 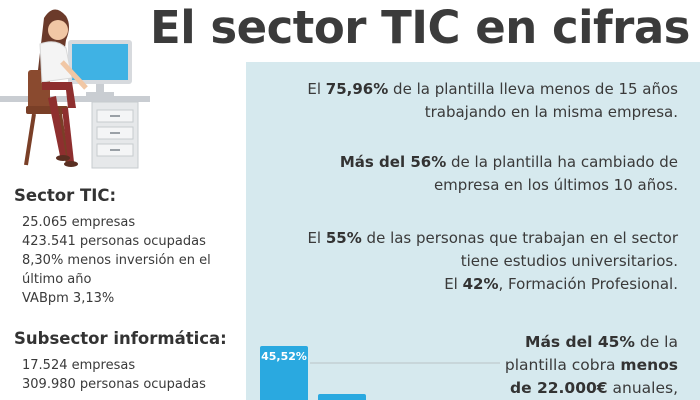 What do you see at coordinates (555, 185) in the screenshot?
I see `stat-text: empresa en los últimos 10 años.` at bounding box center [555, 185].